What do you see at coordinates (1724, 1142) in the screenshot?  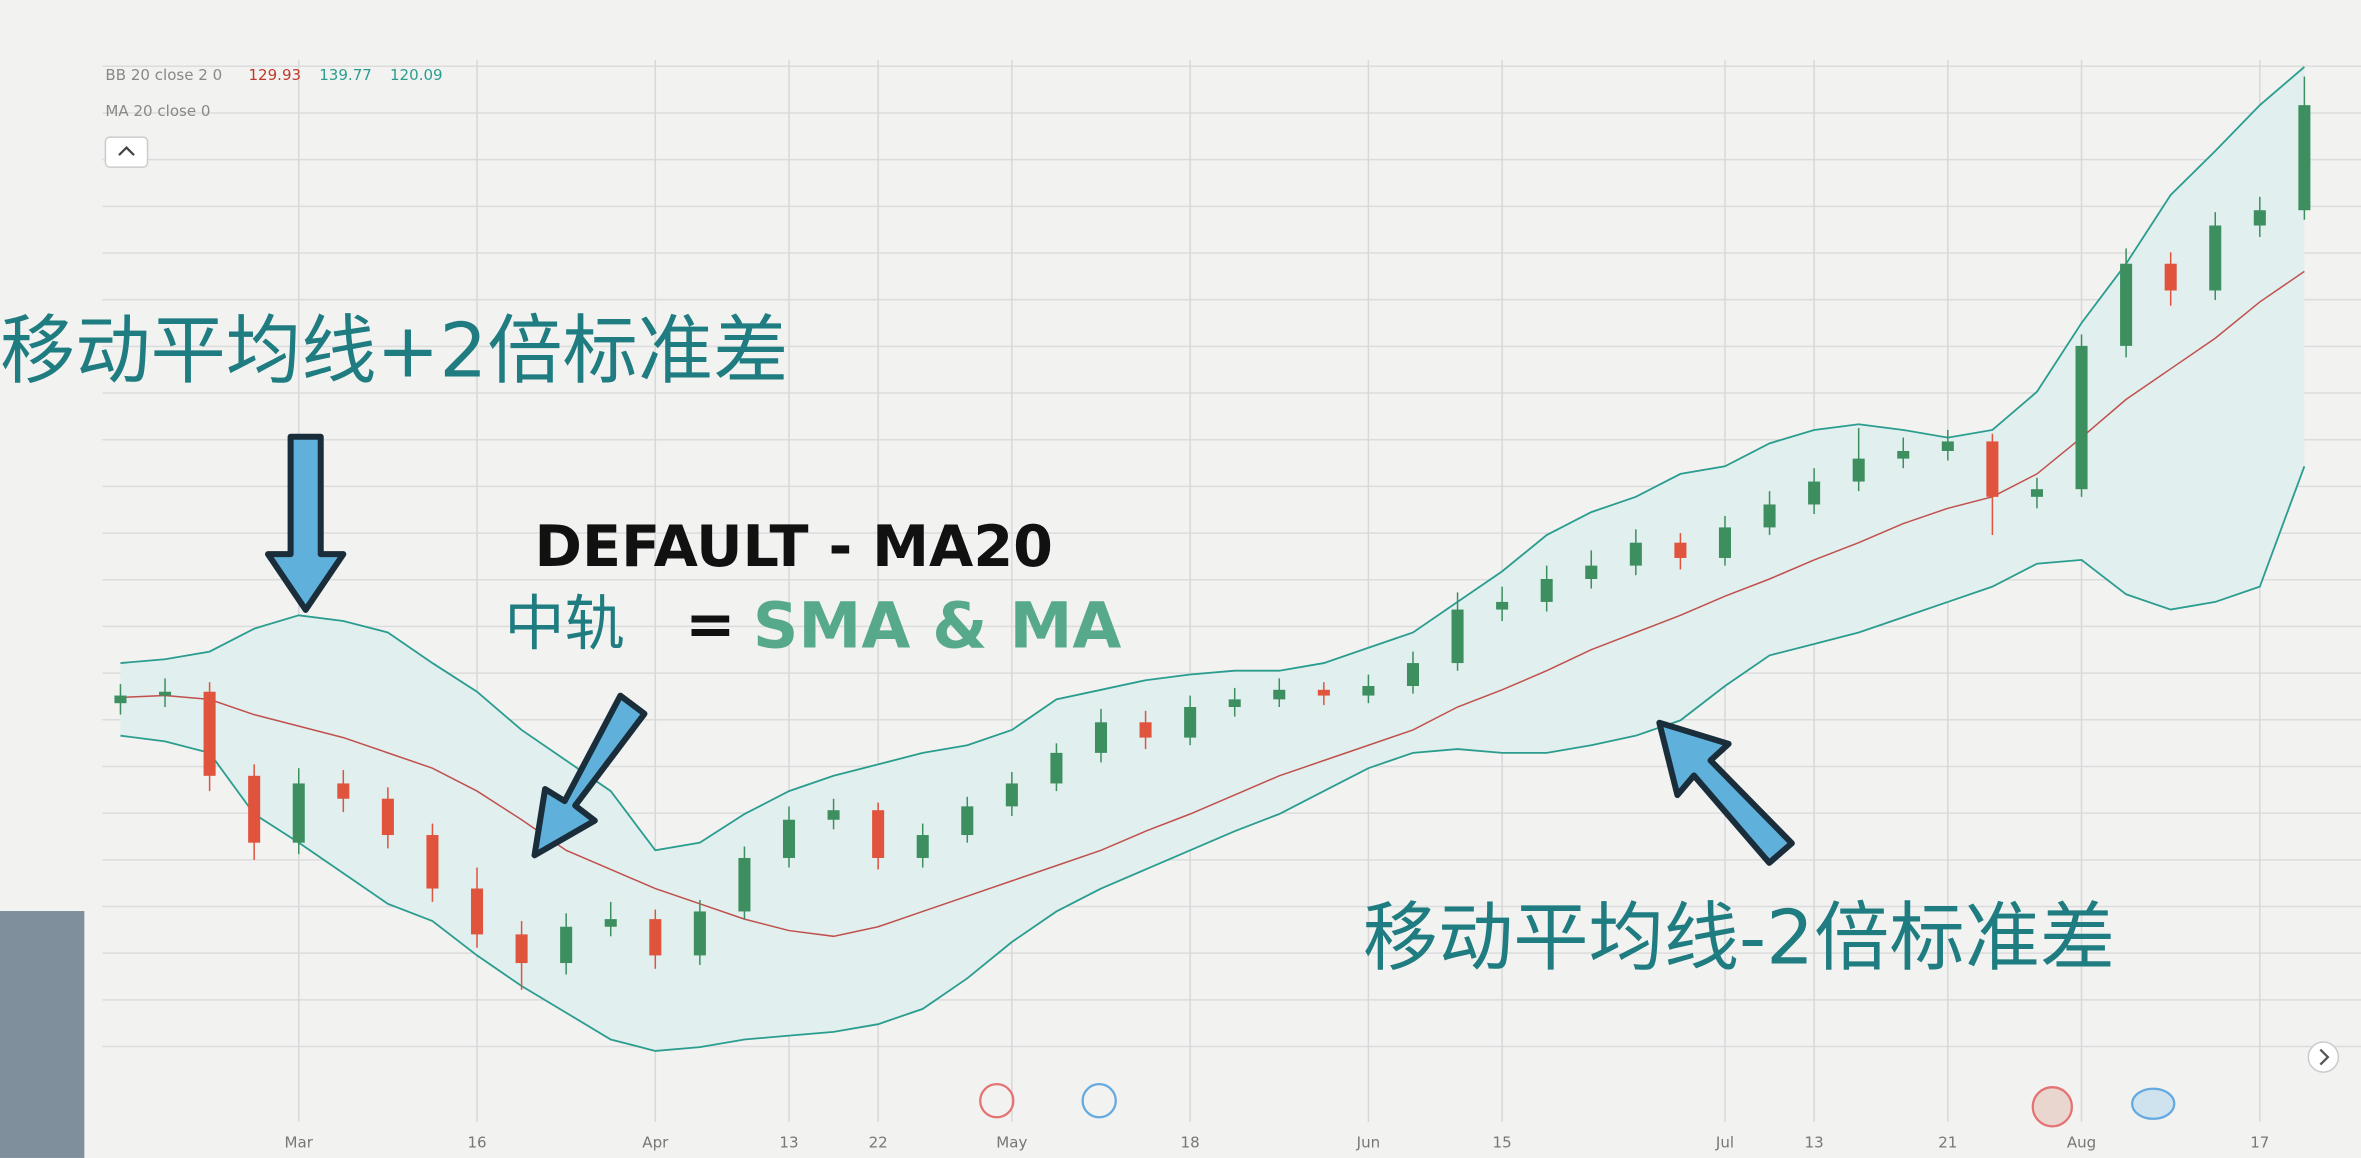 I see `x-tick-label: Jul` at bounding box center [1724, 1142].